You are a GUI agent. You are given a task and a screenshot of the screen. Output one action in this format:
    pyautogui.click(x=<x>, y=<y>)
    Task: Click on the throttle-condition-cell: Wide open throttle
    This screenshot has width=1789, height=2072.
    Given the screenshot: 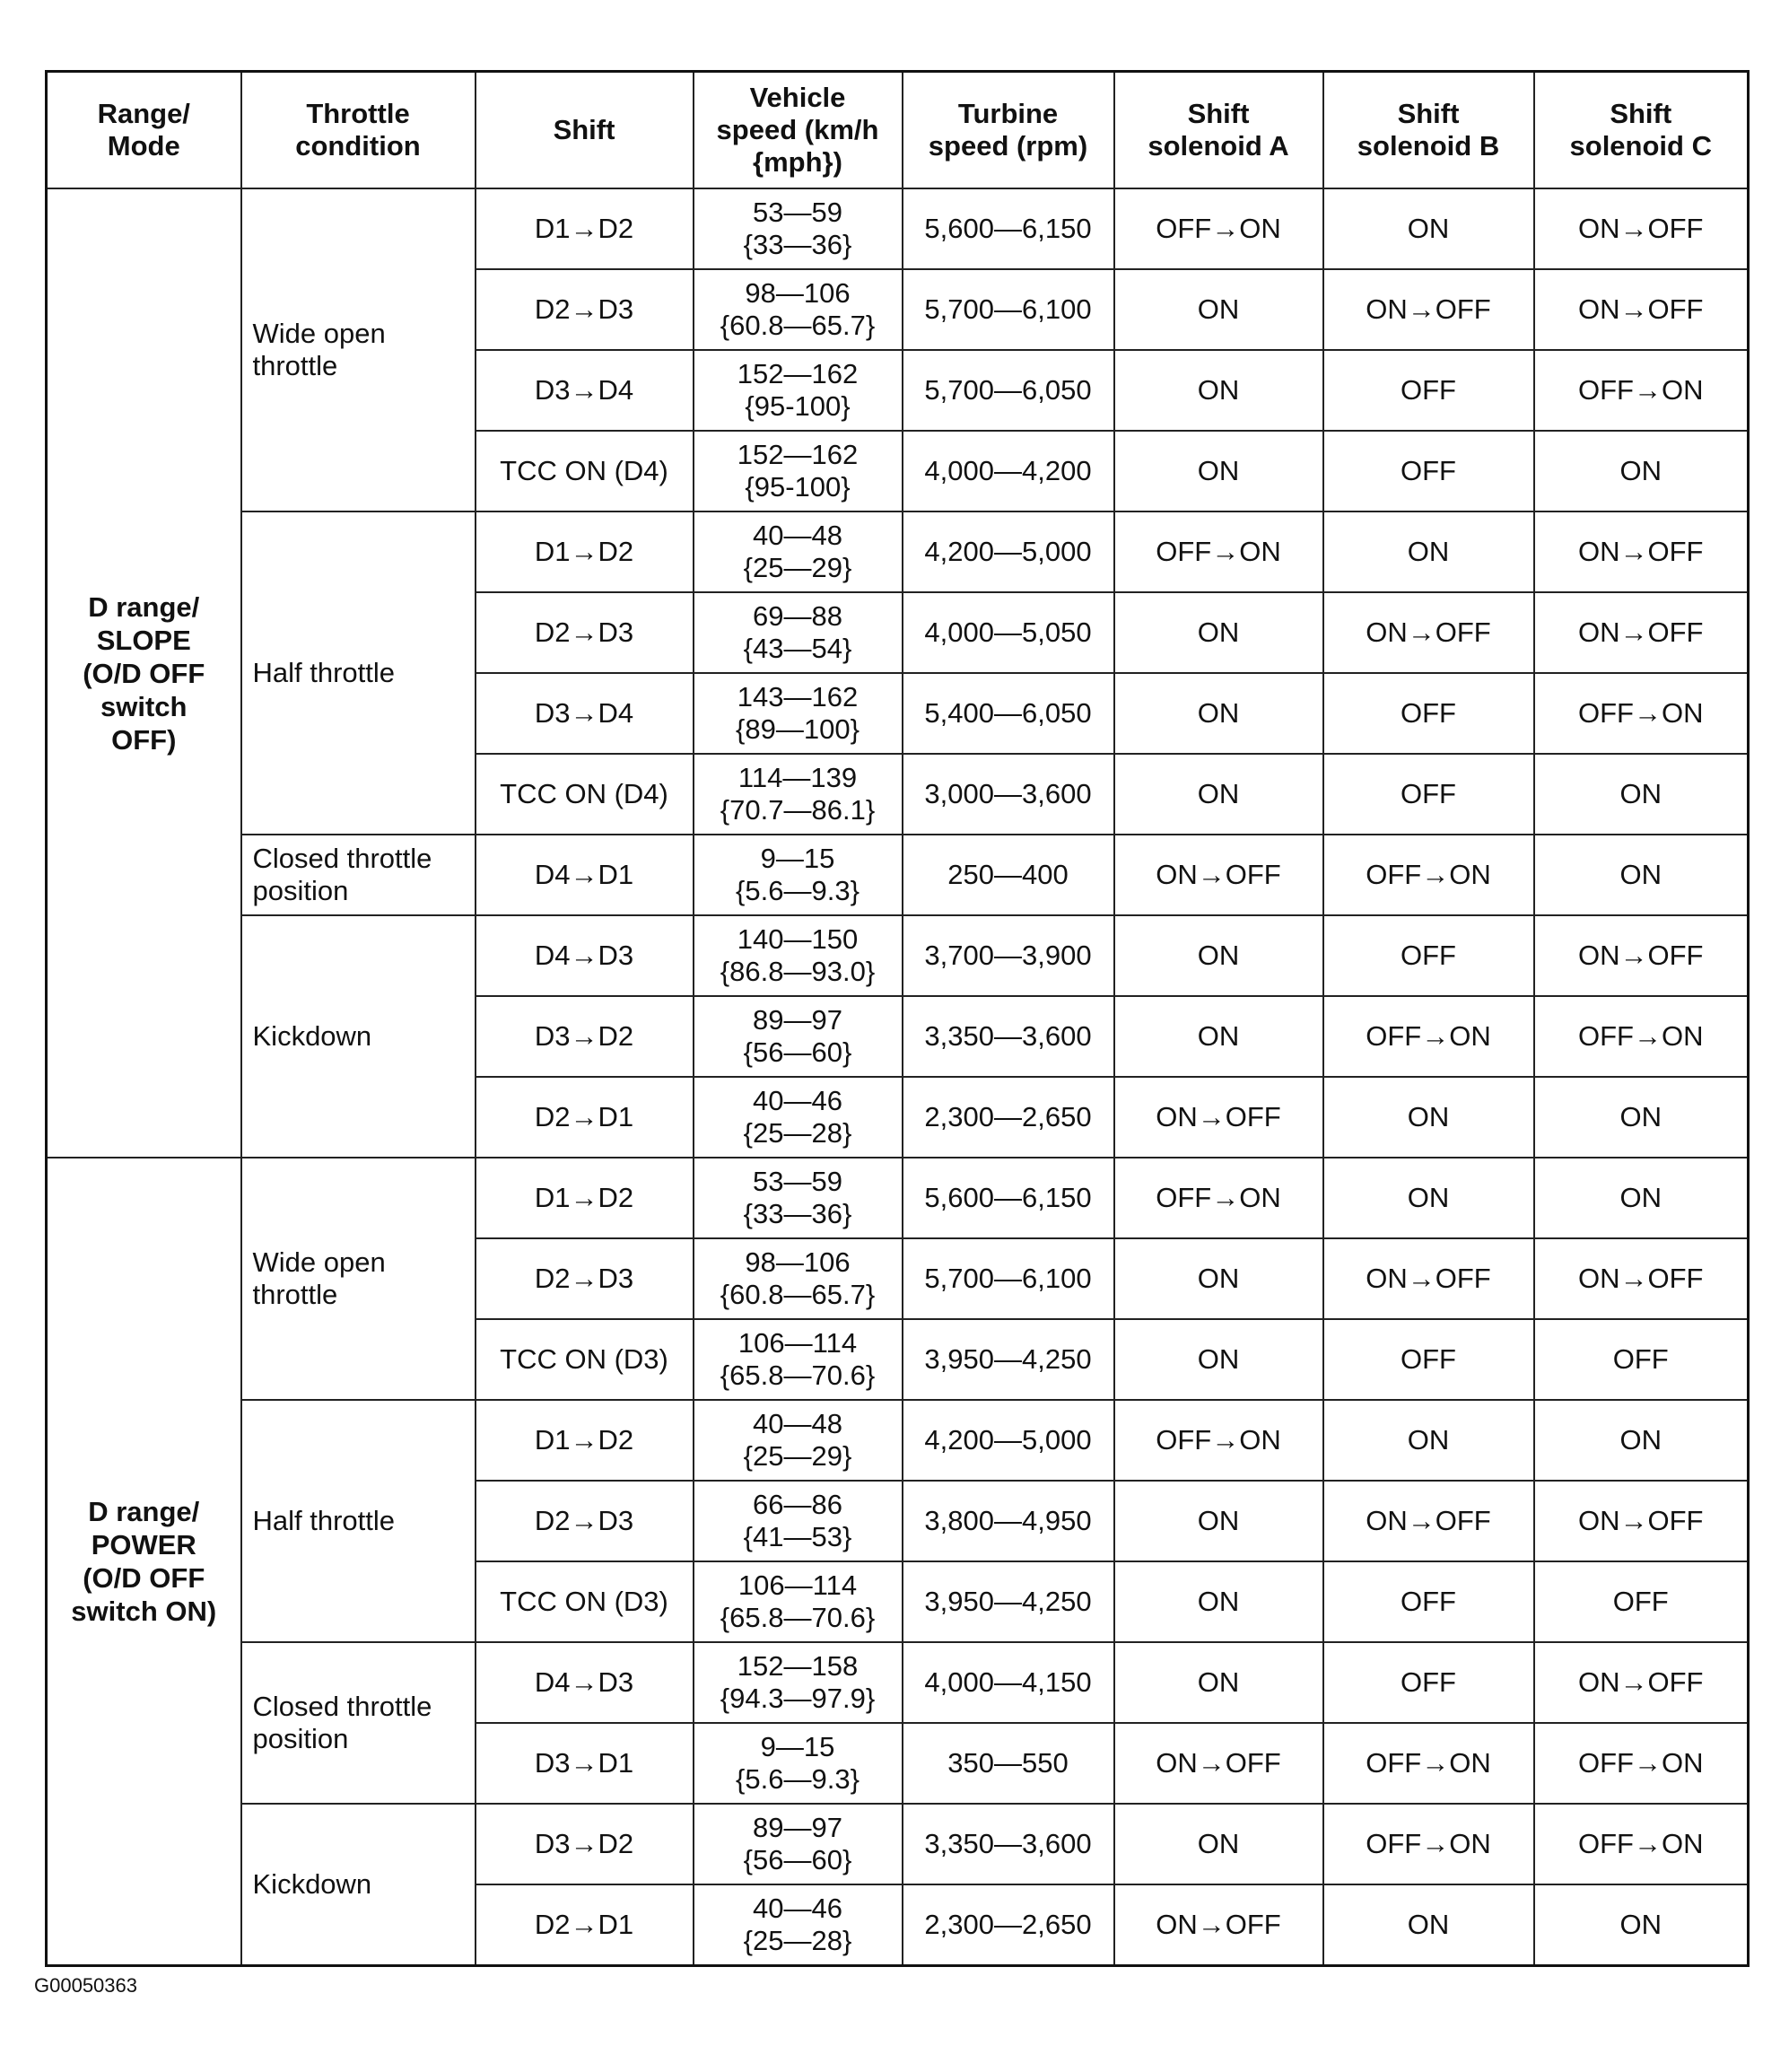 What is the action you would take?
    pyautogui.click(x=358, y=350)
    